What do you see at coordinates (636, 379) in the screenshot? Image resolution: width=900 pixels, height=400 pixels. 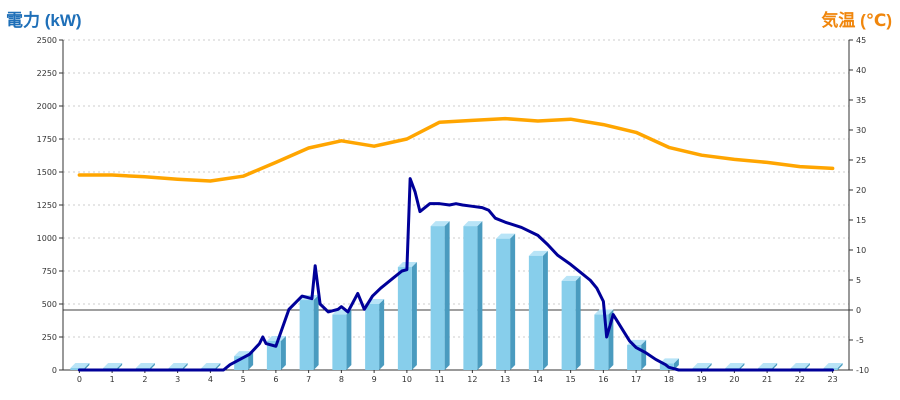 I see `x-tick-label: 17` at bounding box center [636, 379].